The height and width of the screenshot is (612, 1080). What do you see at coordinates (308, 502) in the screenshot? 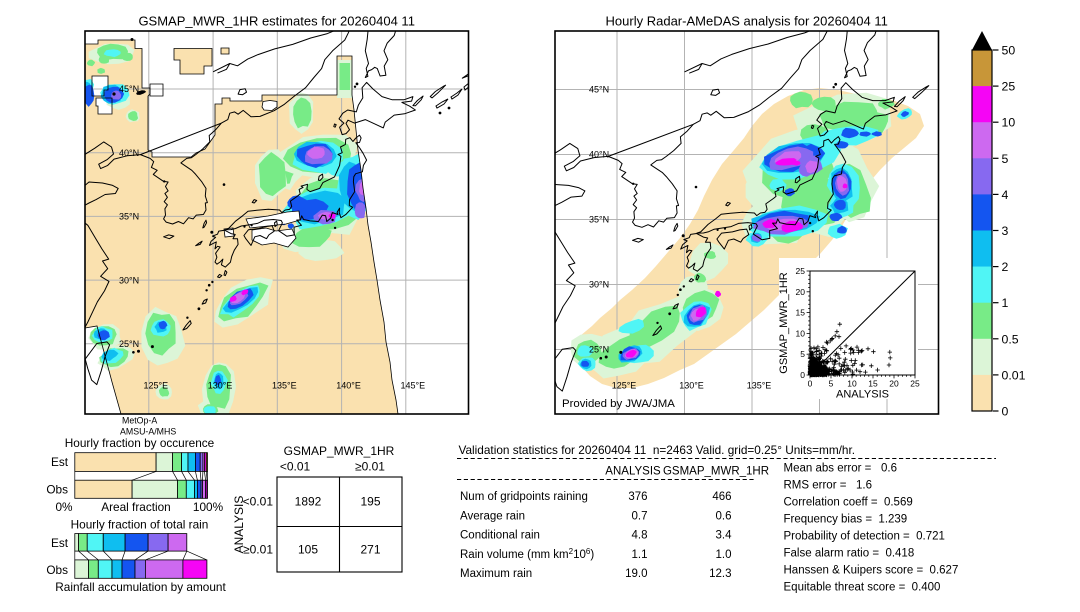
I see `svg-text: 1892` at bounding box center [308, 502].